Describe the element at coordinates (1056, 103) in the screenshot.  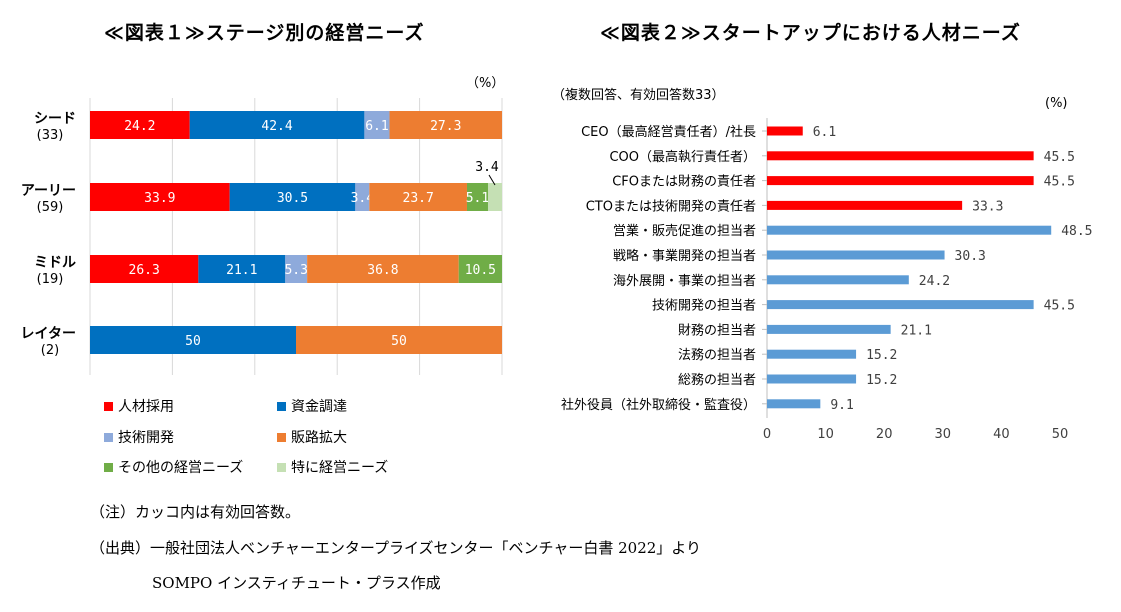
I see `chart2-unit-label: (%)` at that location.